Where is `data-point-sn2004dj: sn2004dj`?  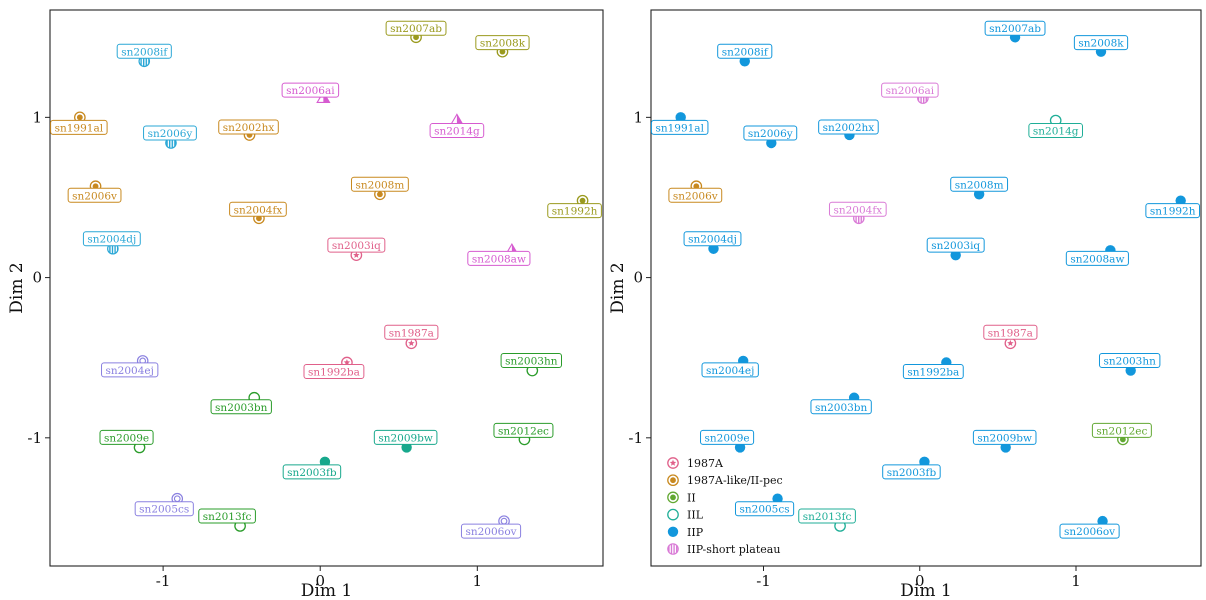
data-point-sn2004dj: sn2004dj is located at coordinates (712, 242).